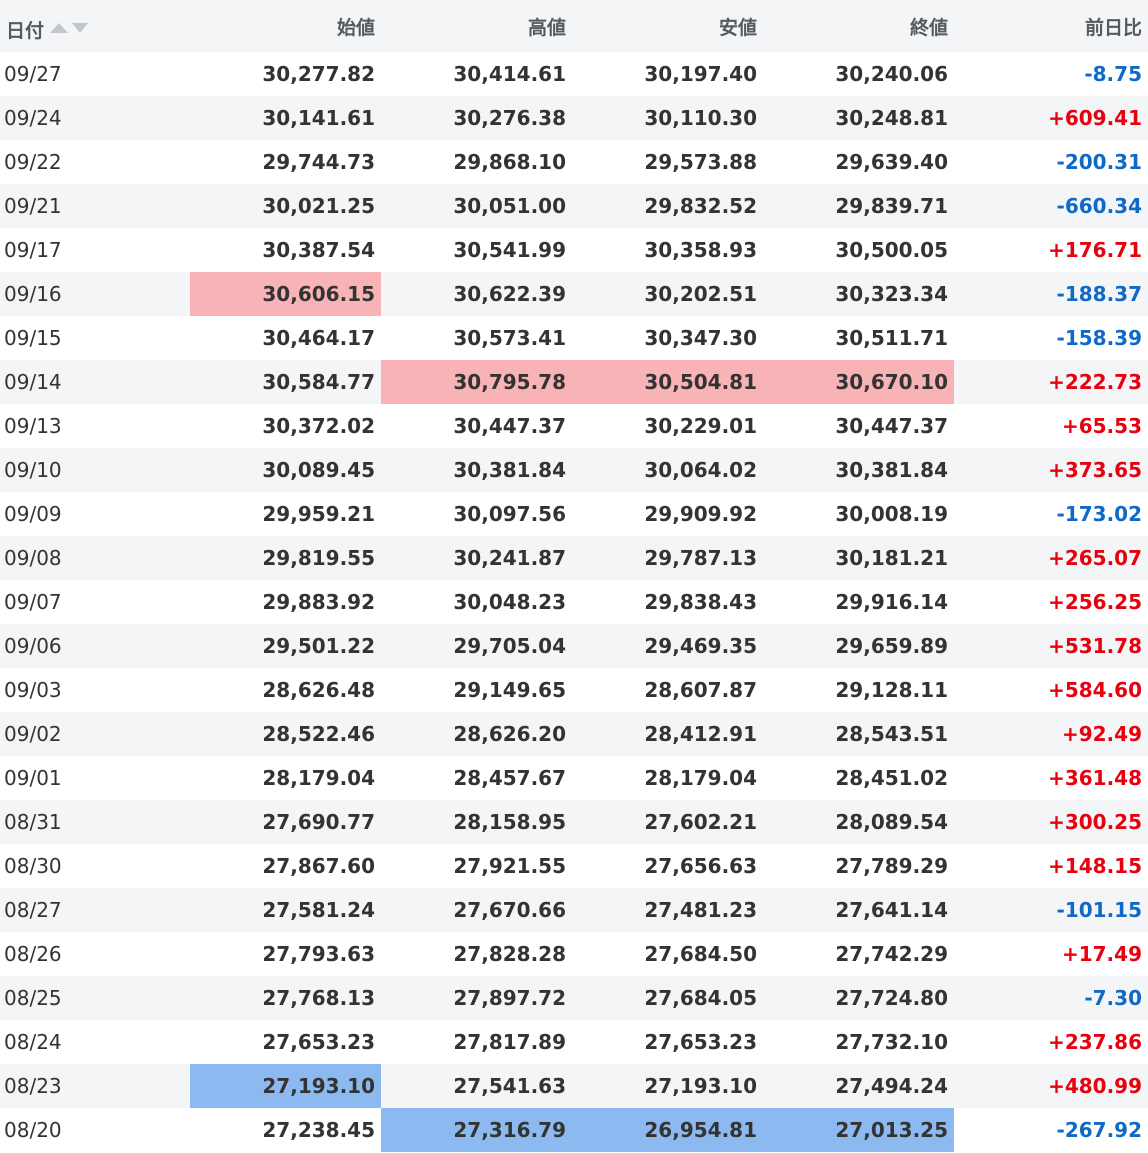  What do you see at coordinates (700, 954) in the screenshot?
I see `cell-low: 27,684.50` at bounding box center [700, 954].